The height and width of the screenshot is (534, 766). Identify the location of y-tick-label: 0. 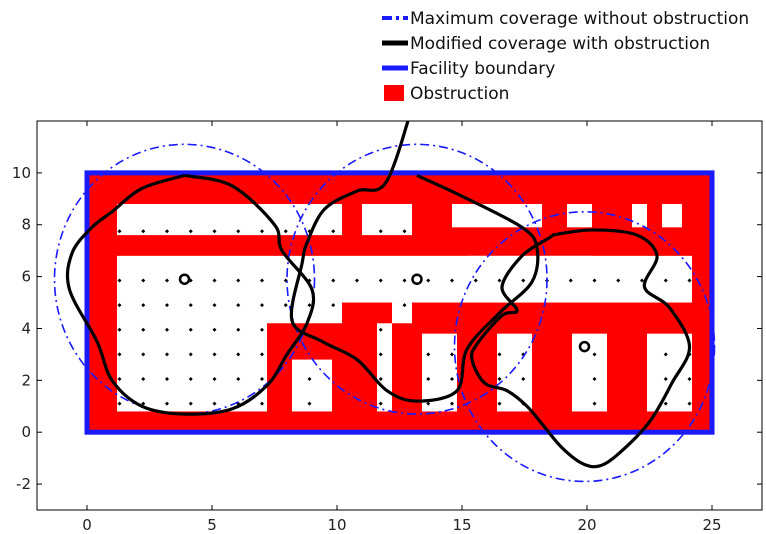
(26, 432).